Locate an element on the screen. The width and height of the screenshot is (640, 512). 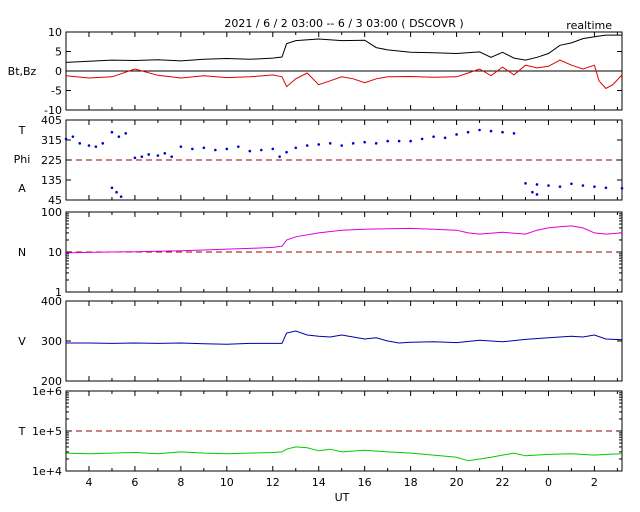
x-tick-label: 22 is located at coordinates (503, 482).